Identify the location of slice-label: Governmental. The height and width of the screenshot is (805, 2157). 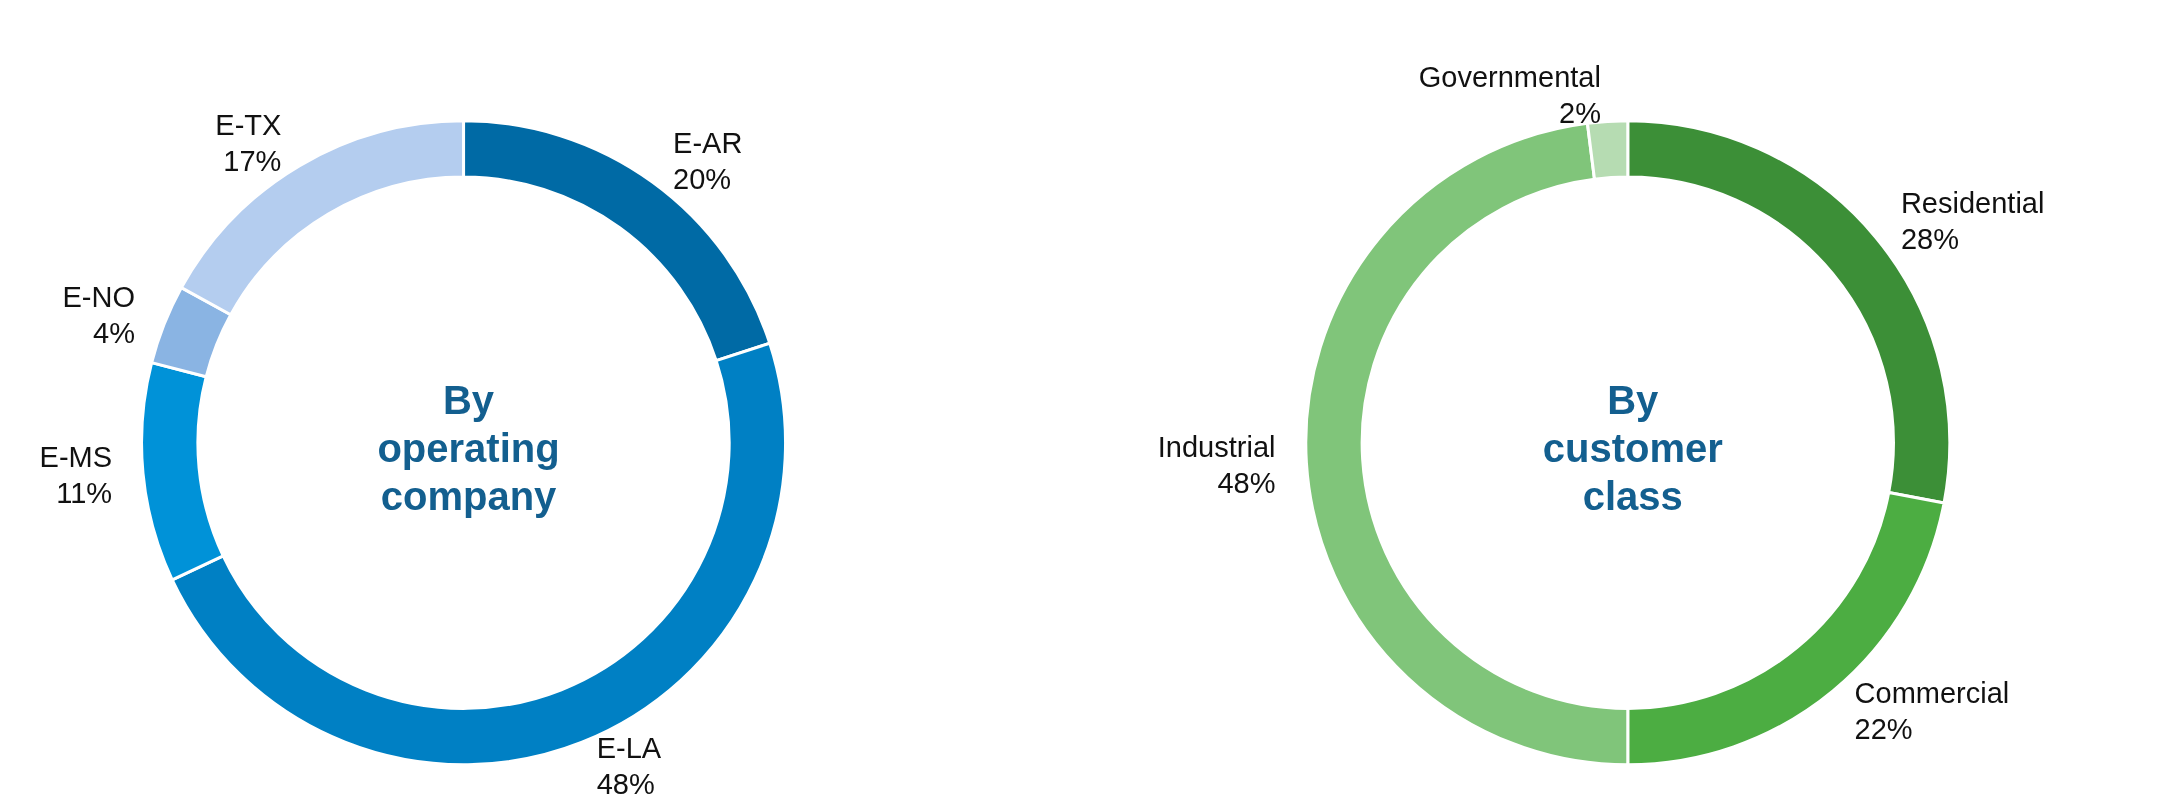
(1509, 77).